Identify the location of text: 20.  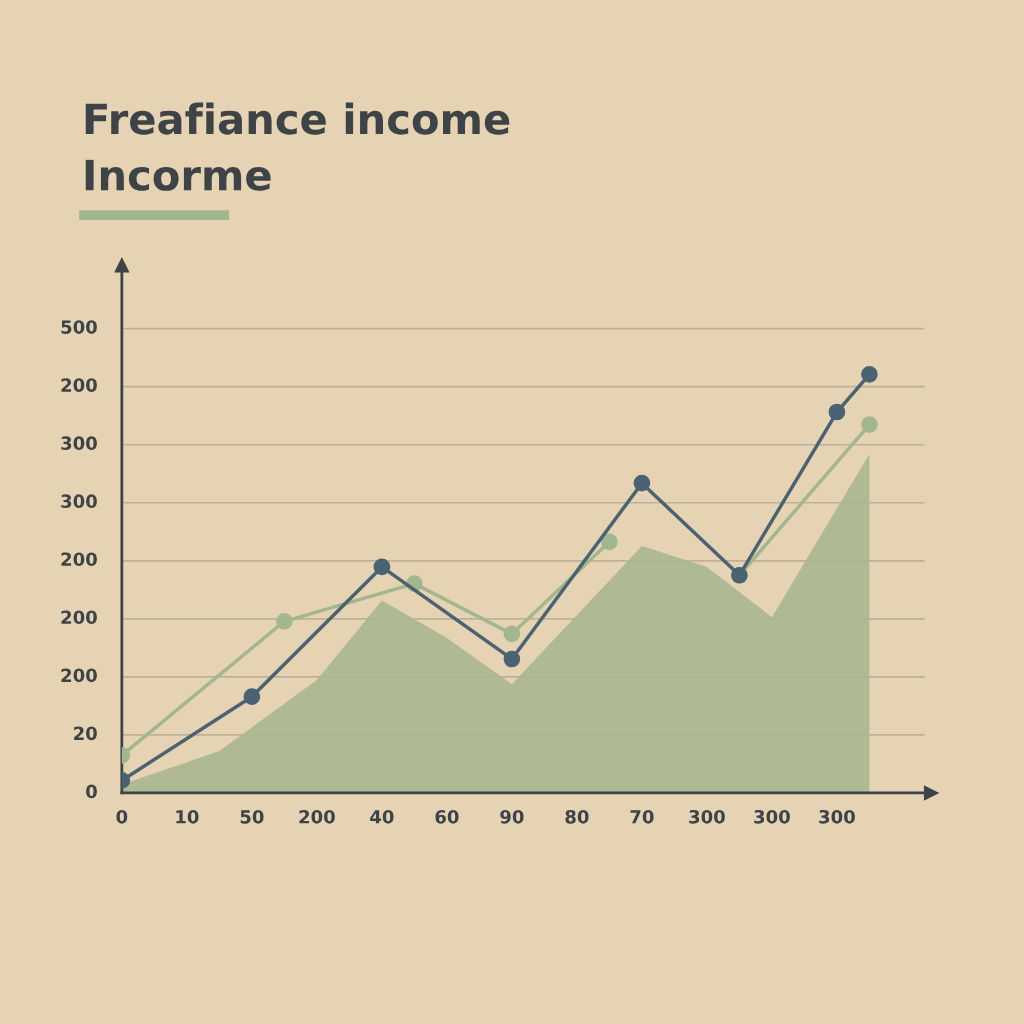
(85, 733).